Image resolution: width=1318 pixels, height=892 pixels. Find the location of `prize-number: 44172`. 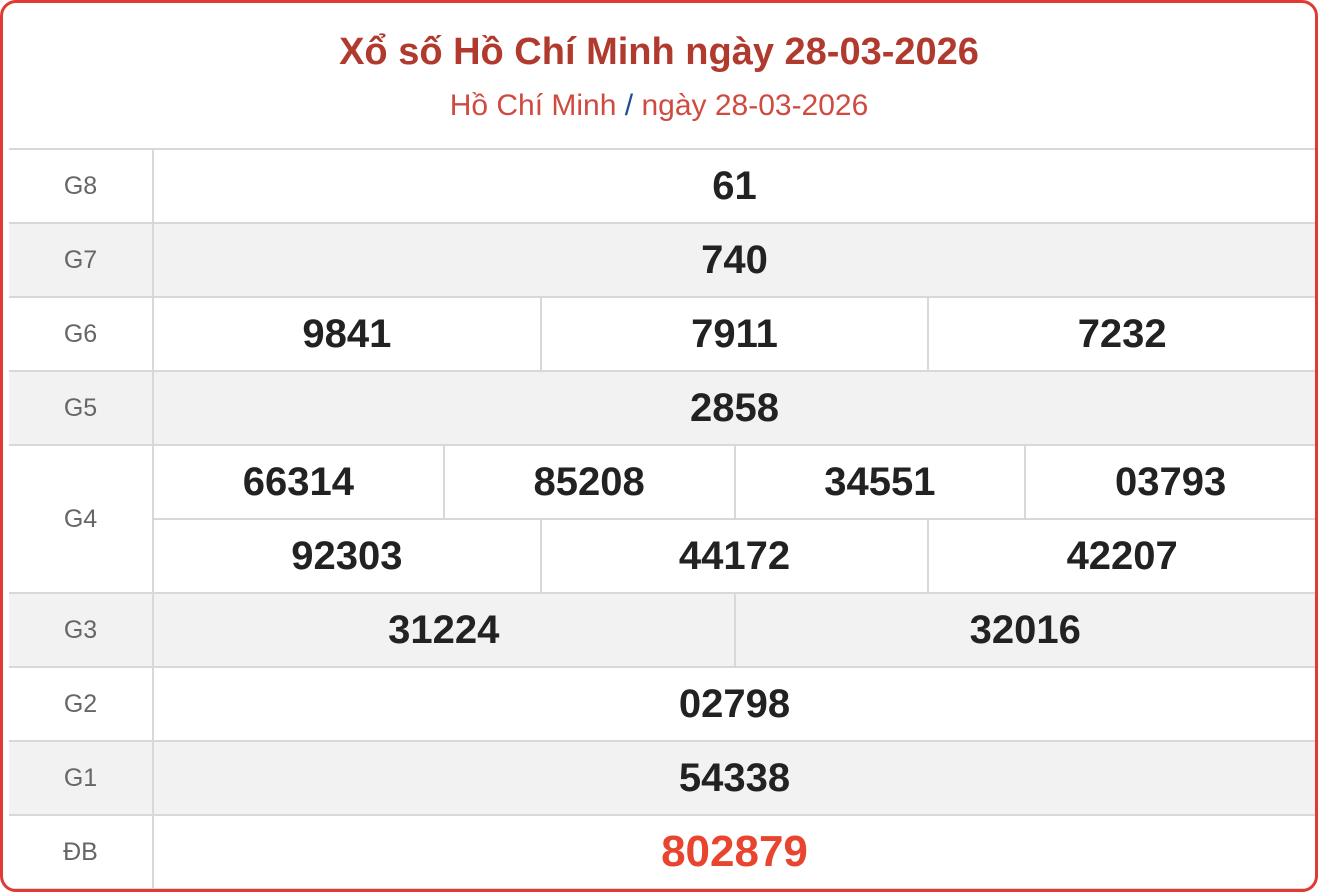

prize-number: 44172 is located at coordinates (733, 556).